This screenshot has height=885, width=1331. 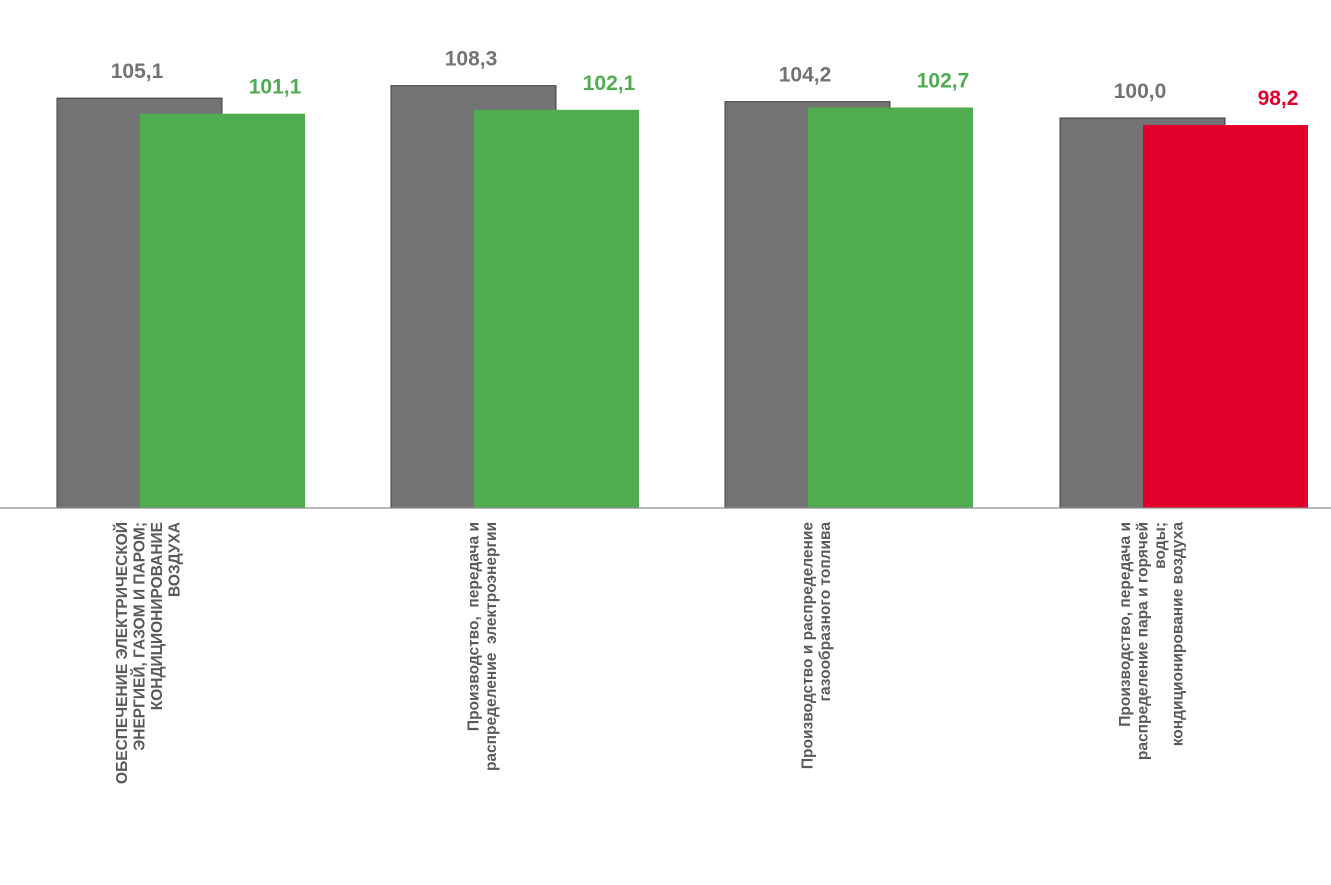 What do you see at coordinates (157, 616) in the screenshot?
I see `category-label-1-line-3: КОНДИЦИОНИРОВАНИЕ` at bounding box center [157, 616].